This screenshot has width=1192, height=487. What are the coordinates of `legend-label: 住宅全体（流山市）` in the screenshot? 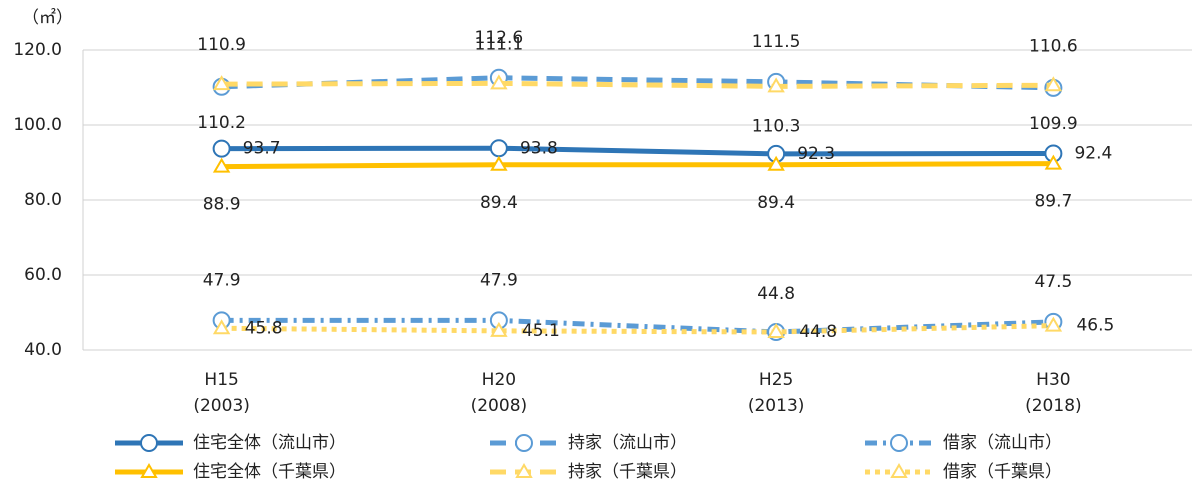 It's located at (269, 443).